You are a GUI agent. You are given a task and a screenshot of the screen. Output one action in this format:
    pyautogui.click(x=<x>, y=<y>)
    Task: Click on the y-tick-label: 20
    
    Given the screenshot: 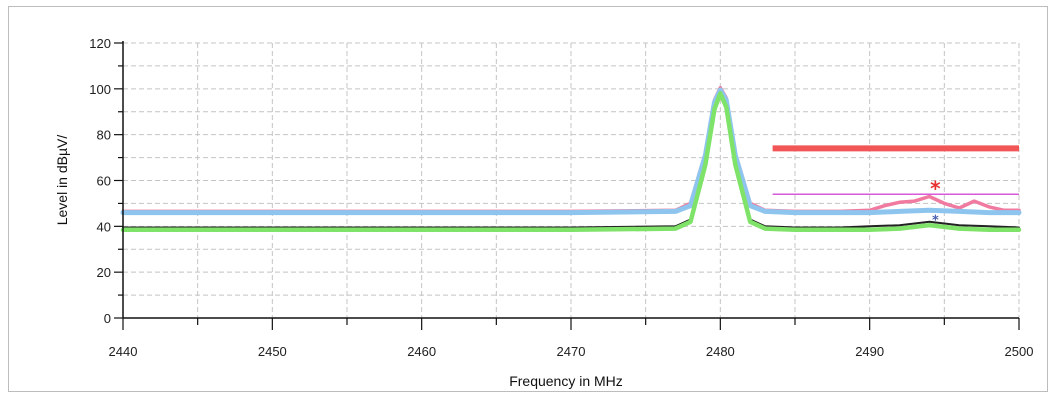 What is the action you would take?
    pyautogui.click(x=104, y=272)
    